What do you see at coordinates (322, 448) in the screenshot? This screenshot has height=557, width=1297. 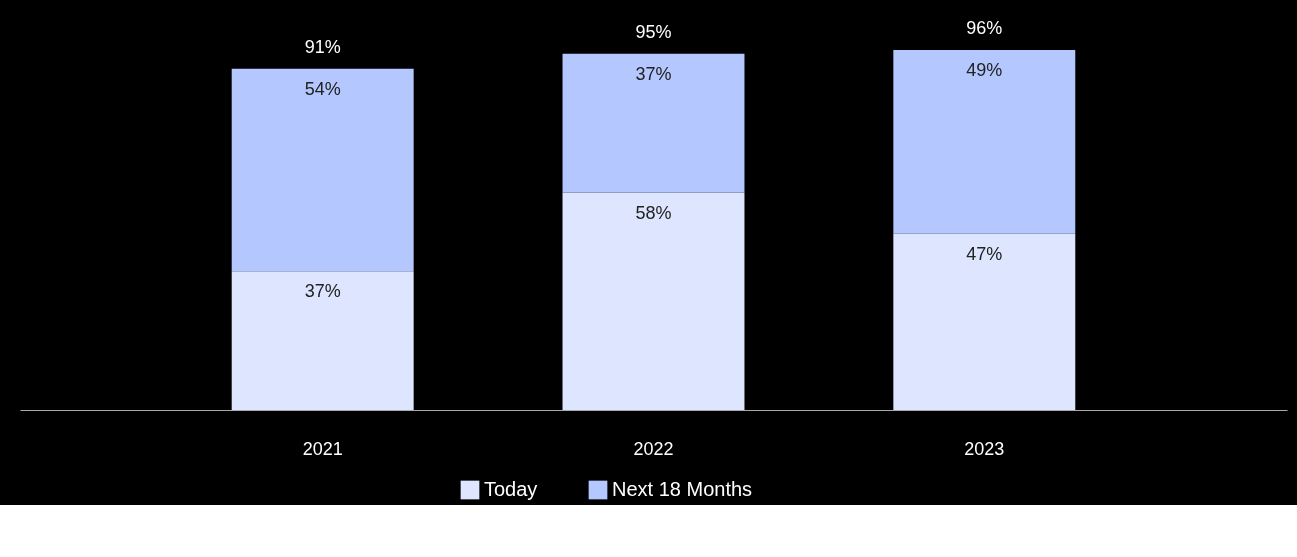 I see `x-tick-label: 2021` at bounding box center [322, 448].